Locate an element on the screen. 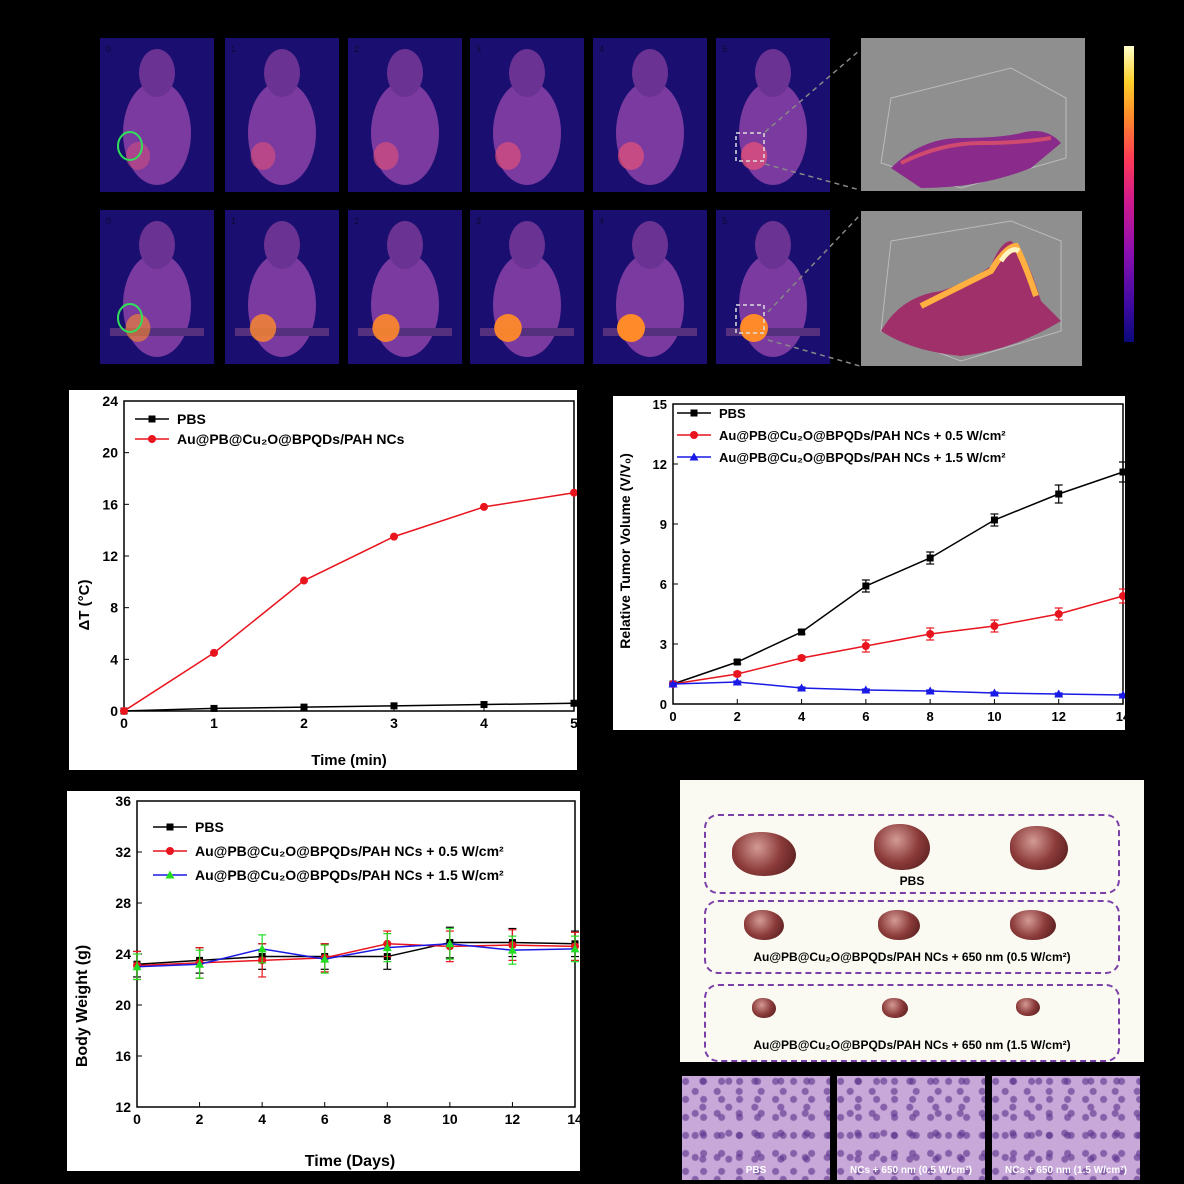 The height and width of the screenshot is (1184, 1184). thermal-time-label: 5 is located at coordinates (724, 49).